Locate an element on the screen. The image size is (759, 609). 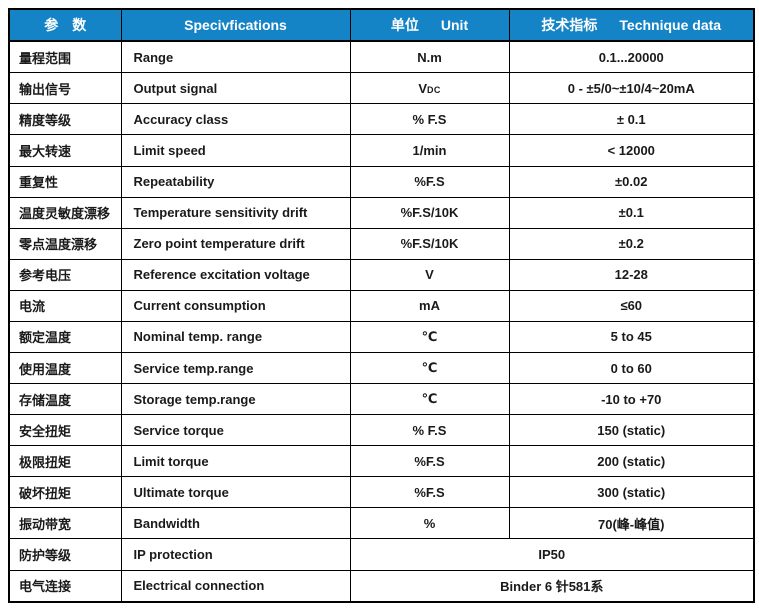
param-cell: 最大转速 is located at coordinates (65, 150).